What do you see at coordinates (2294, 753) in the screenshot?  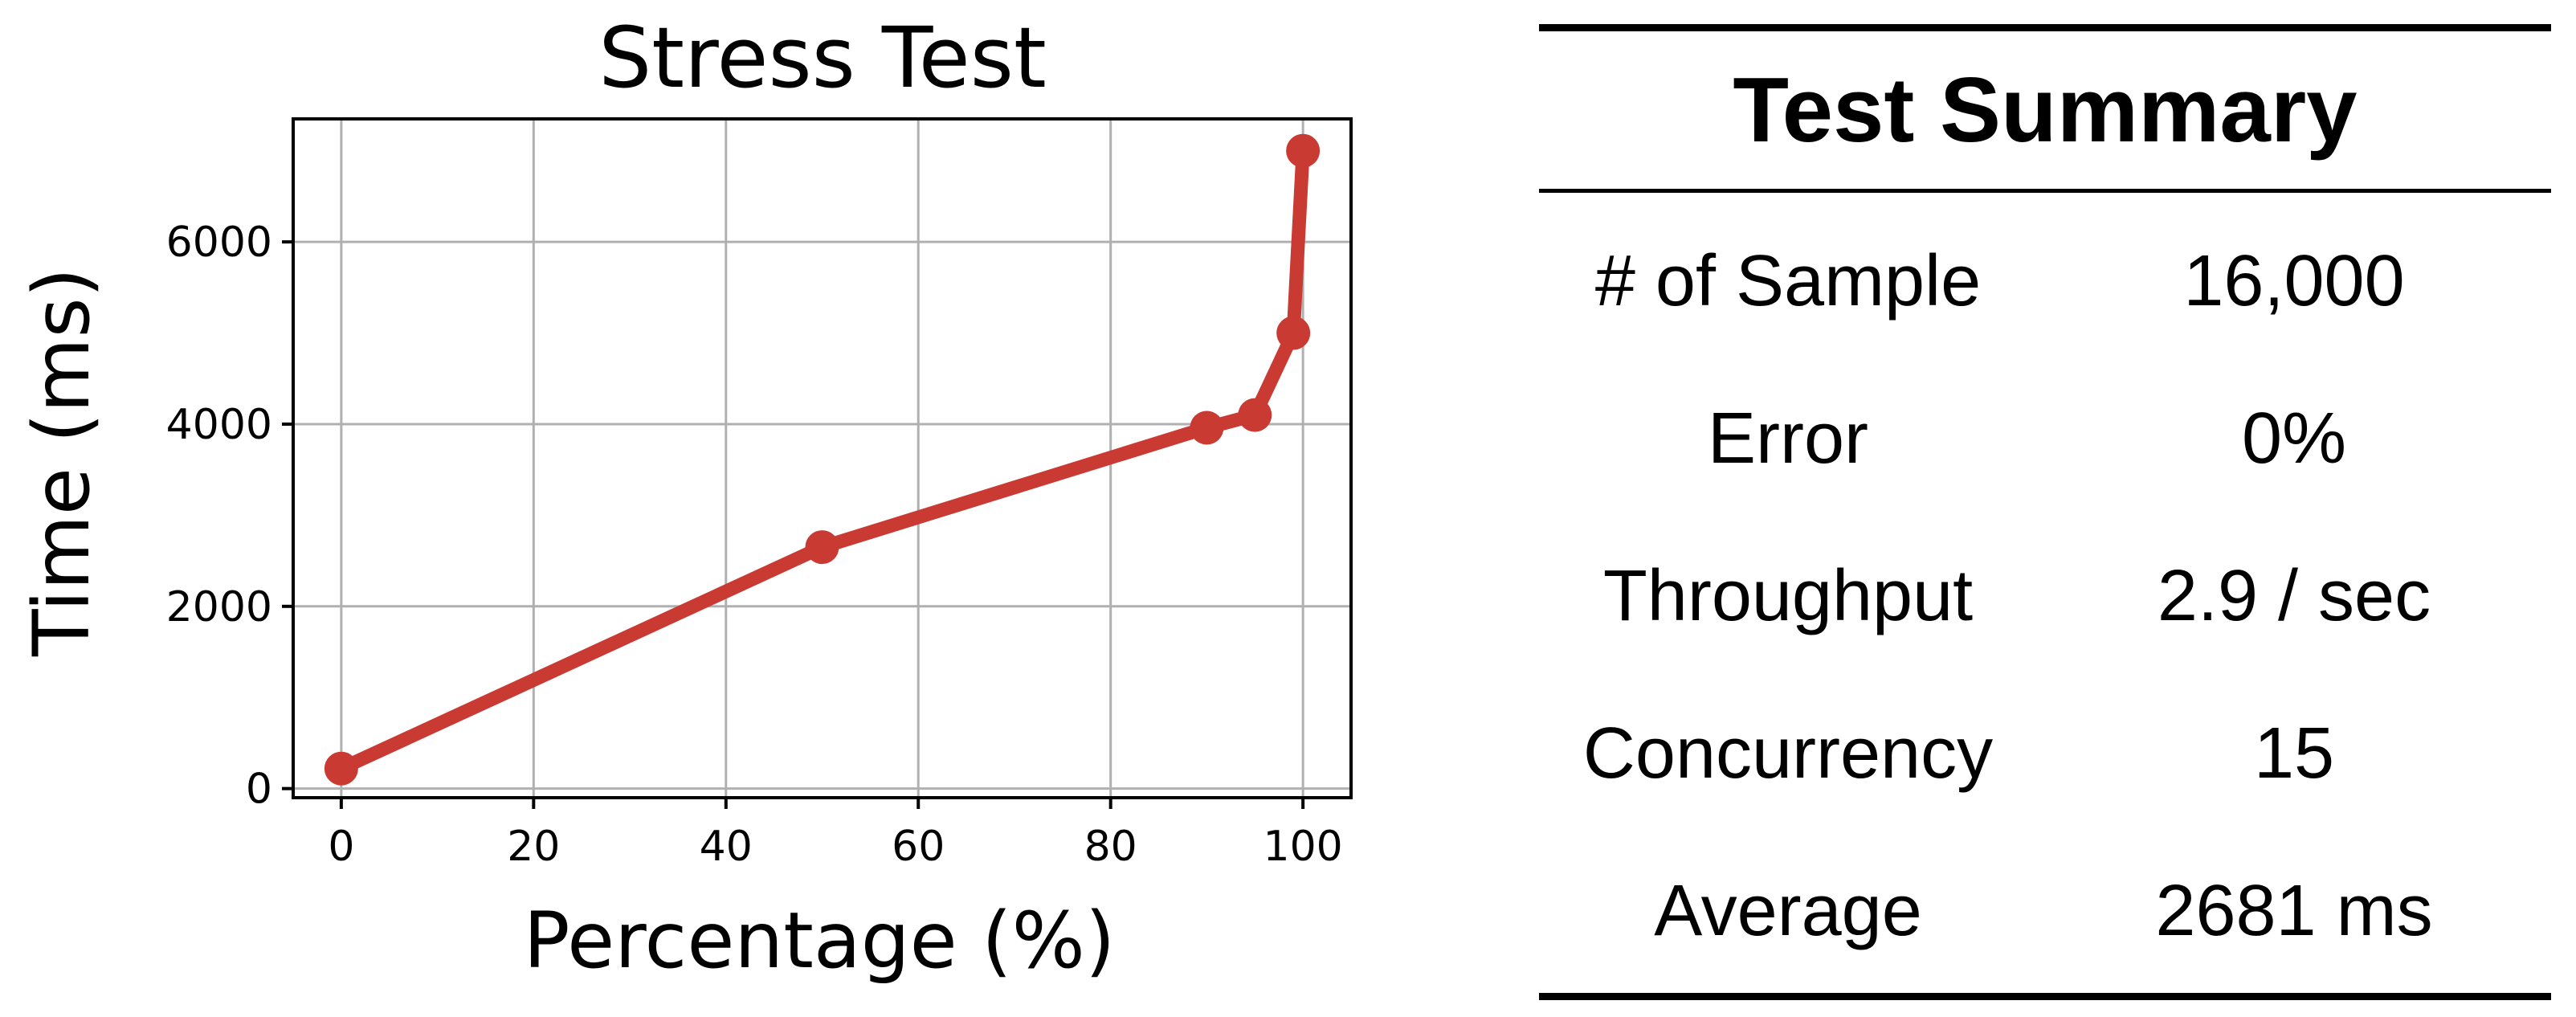 I see `summary-value: 15` at bounding box center [2294, 753].